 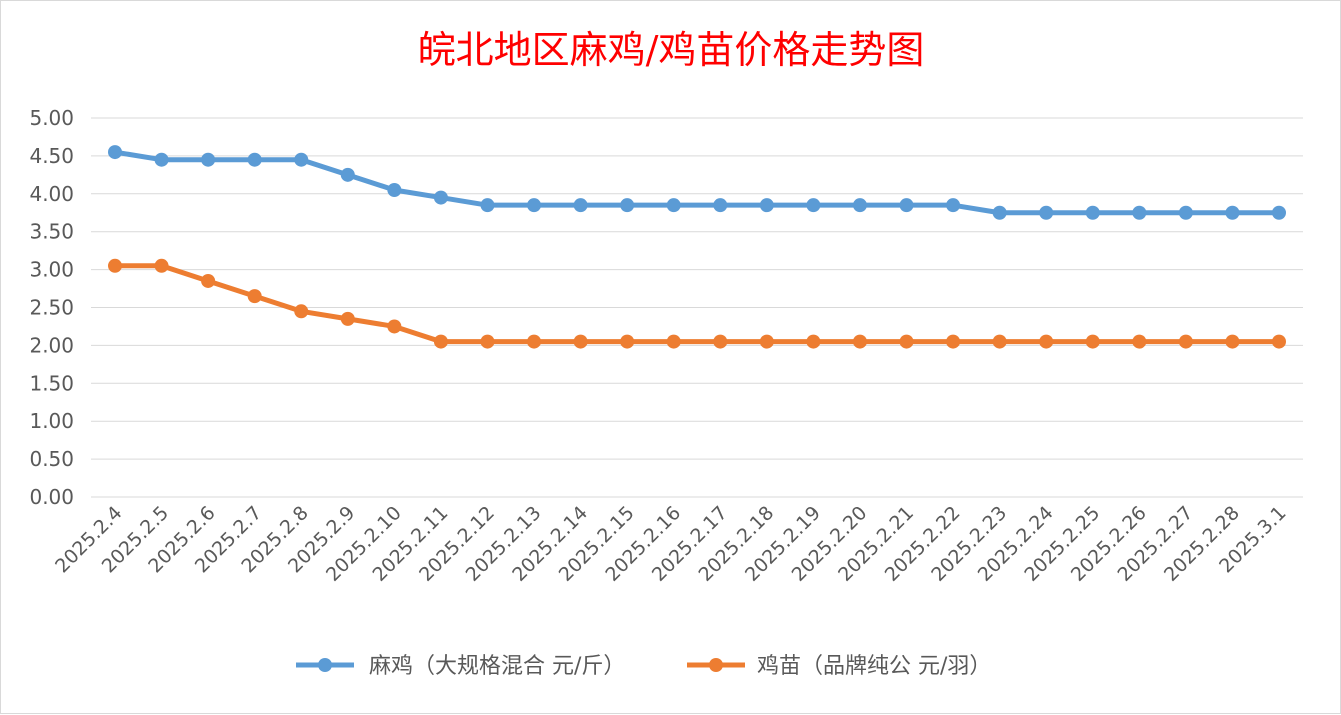 What do you see at coordinates (51, 383) in the screenshot?
I see `y-tick-label: 1.50` at bounding box center [51, 383].